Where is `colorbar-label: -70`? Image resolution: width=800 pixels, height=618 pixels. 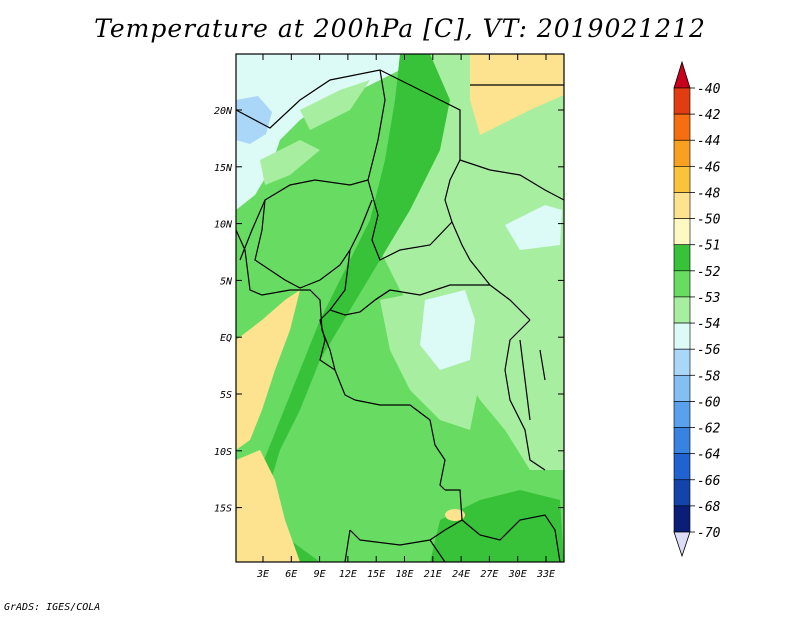
colorbar-label: -70 is located at coordinates (709, 533).